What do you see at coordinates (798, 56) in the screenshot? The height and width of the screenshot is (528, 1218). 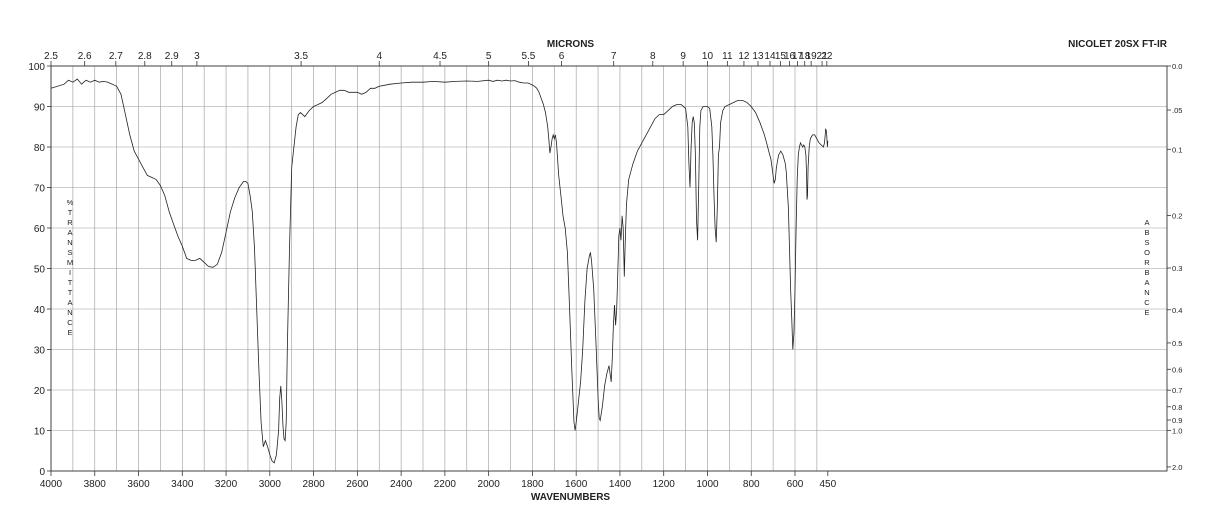 I see `micron-tick-label: 17` at bounding box center [798, 56].